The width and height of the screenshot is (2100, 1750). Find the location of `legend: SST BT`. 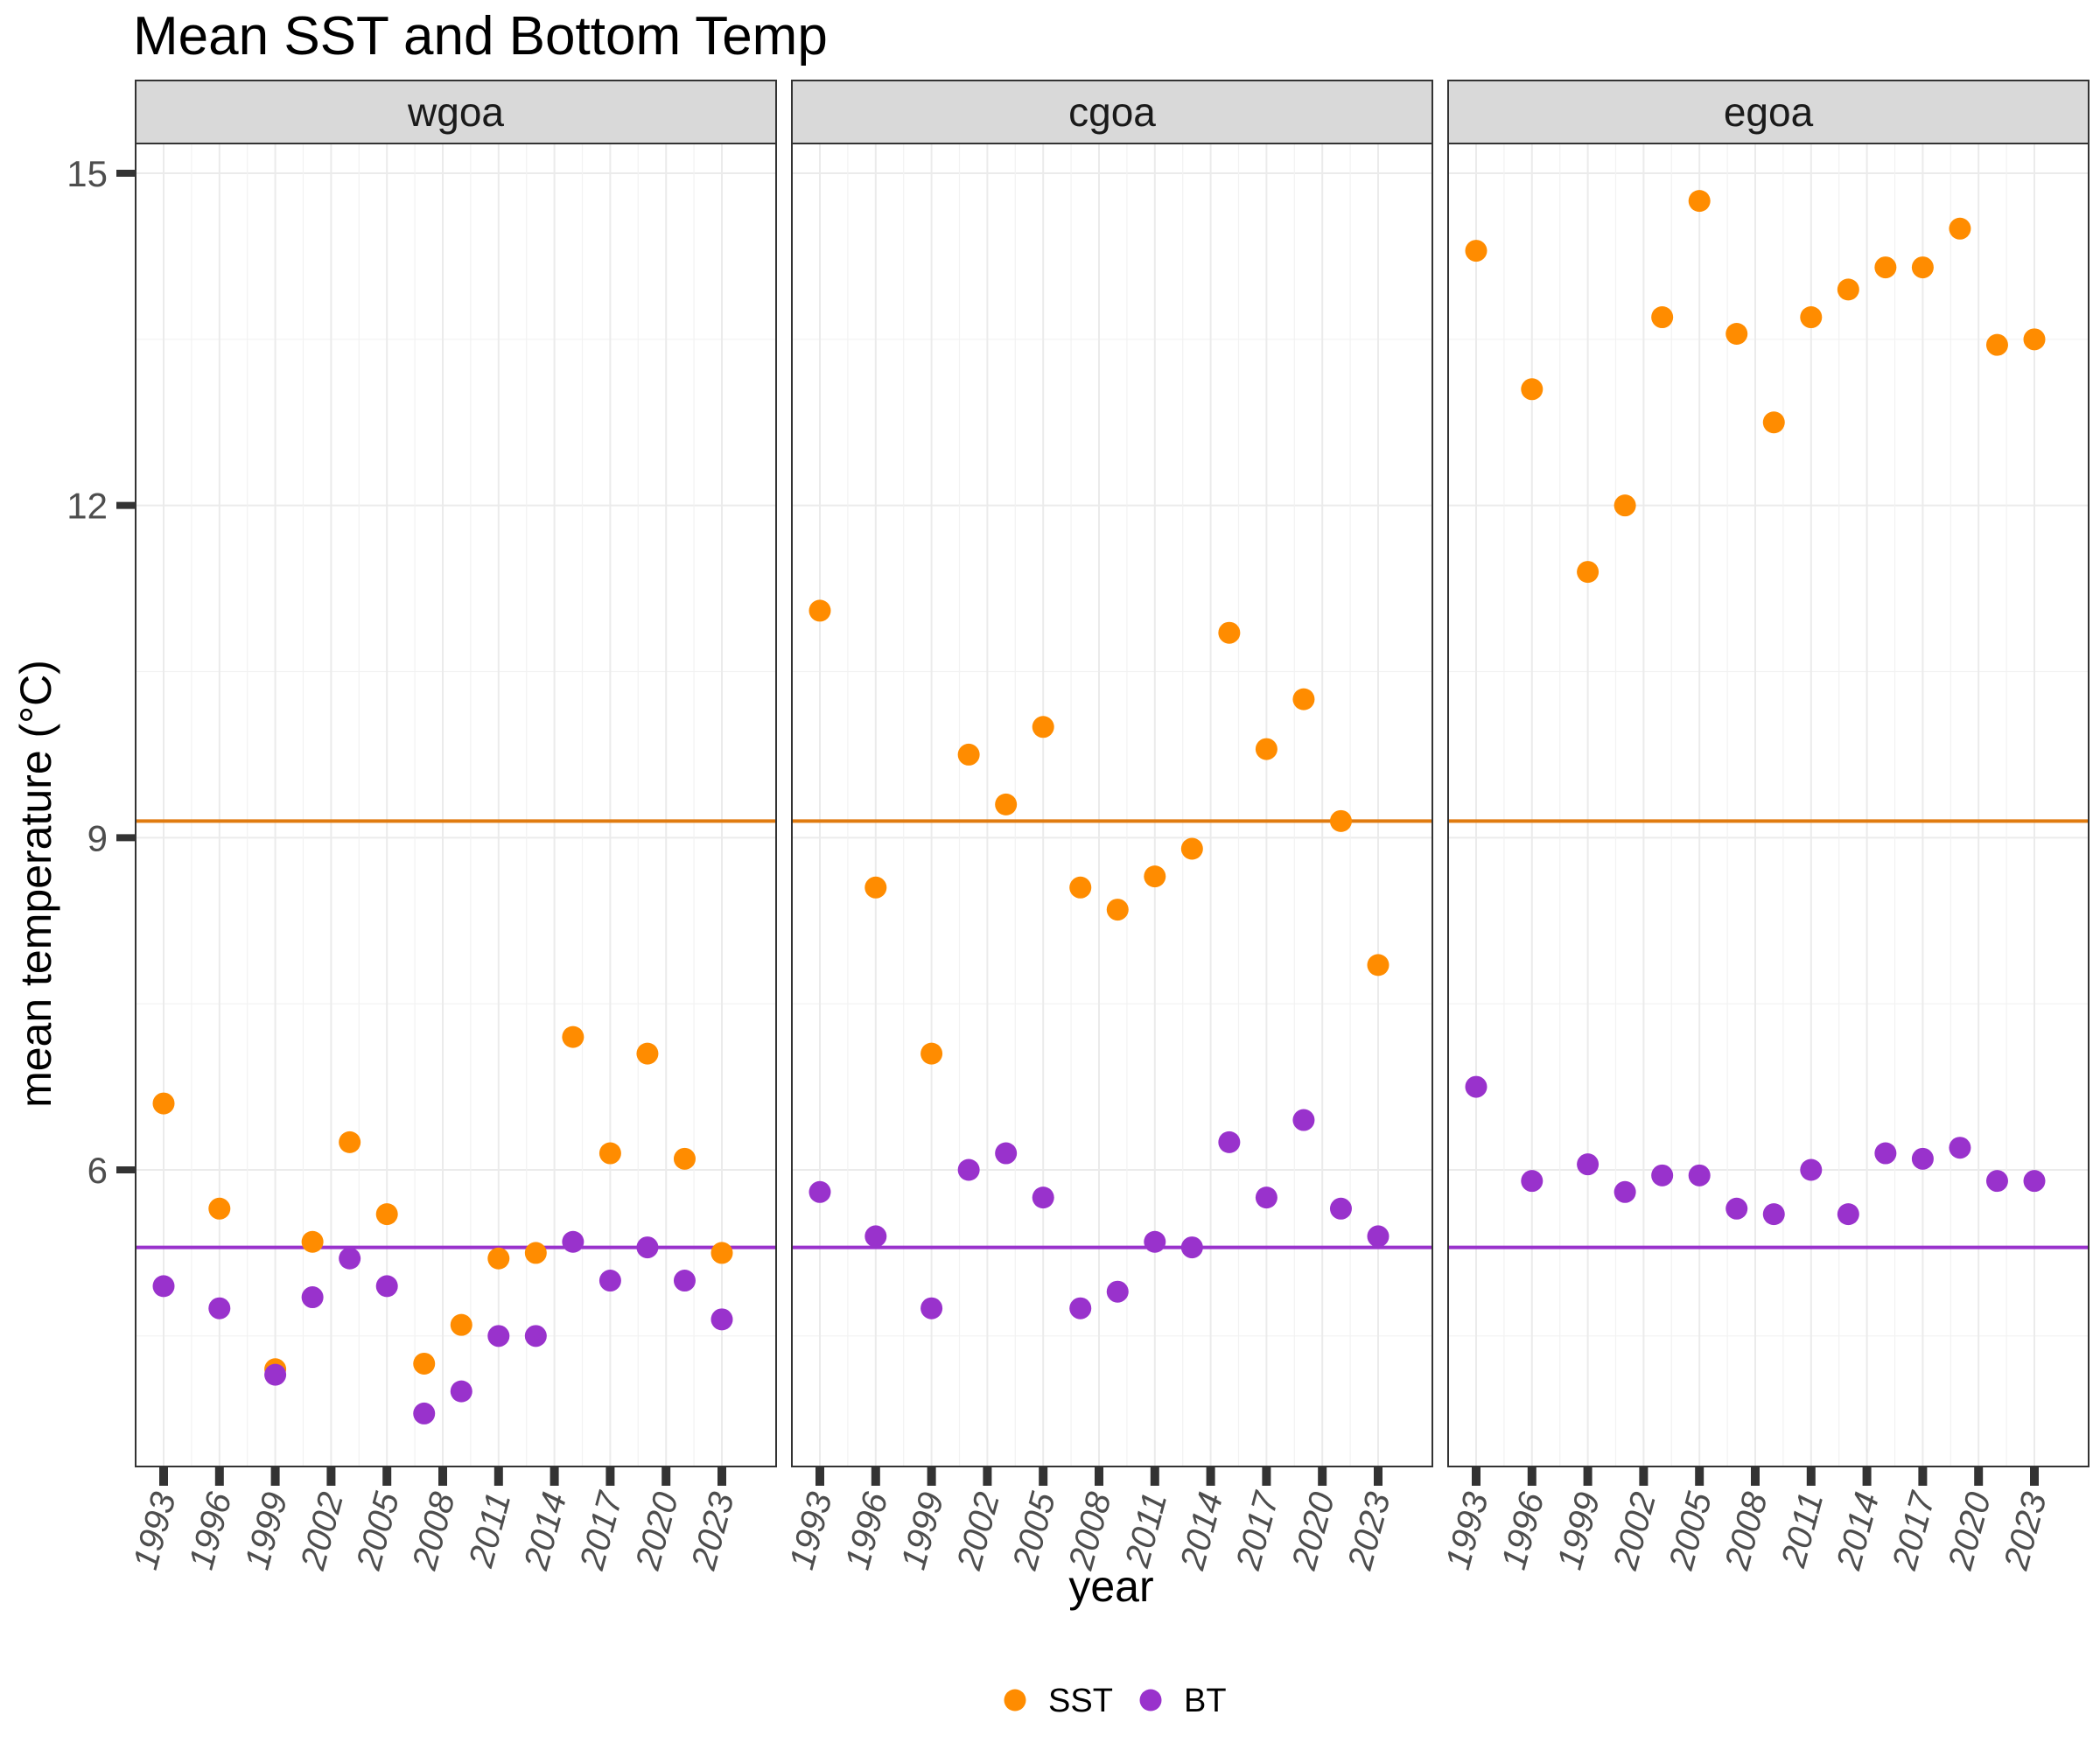

legend: SST BT is located at coordinates (1115, 1701).